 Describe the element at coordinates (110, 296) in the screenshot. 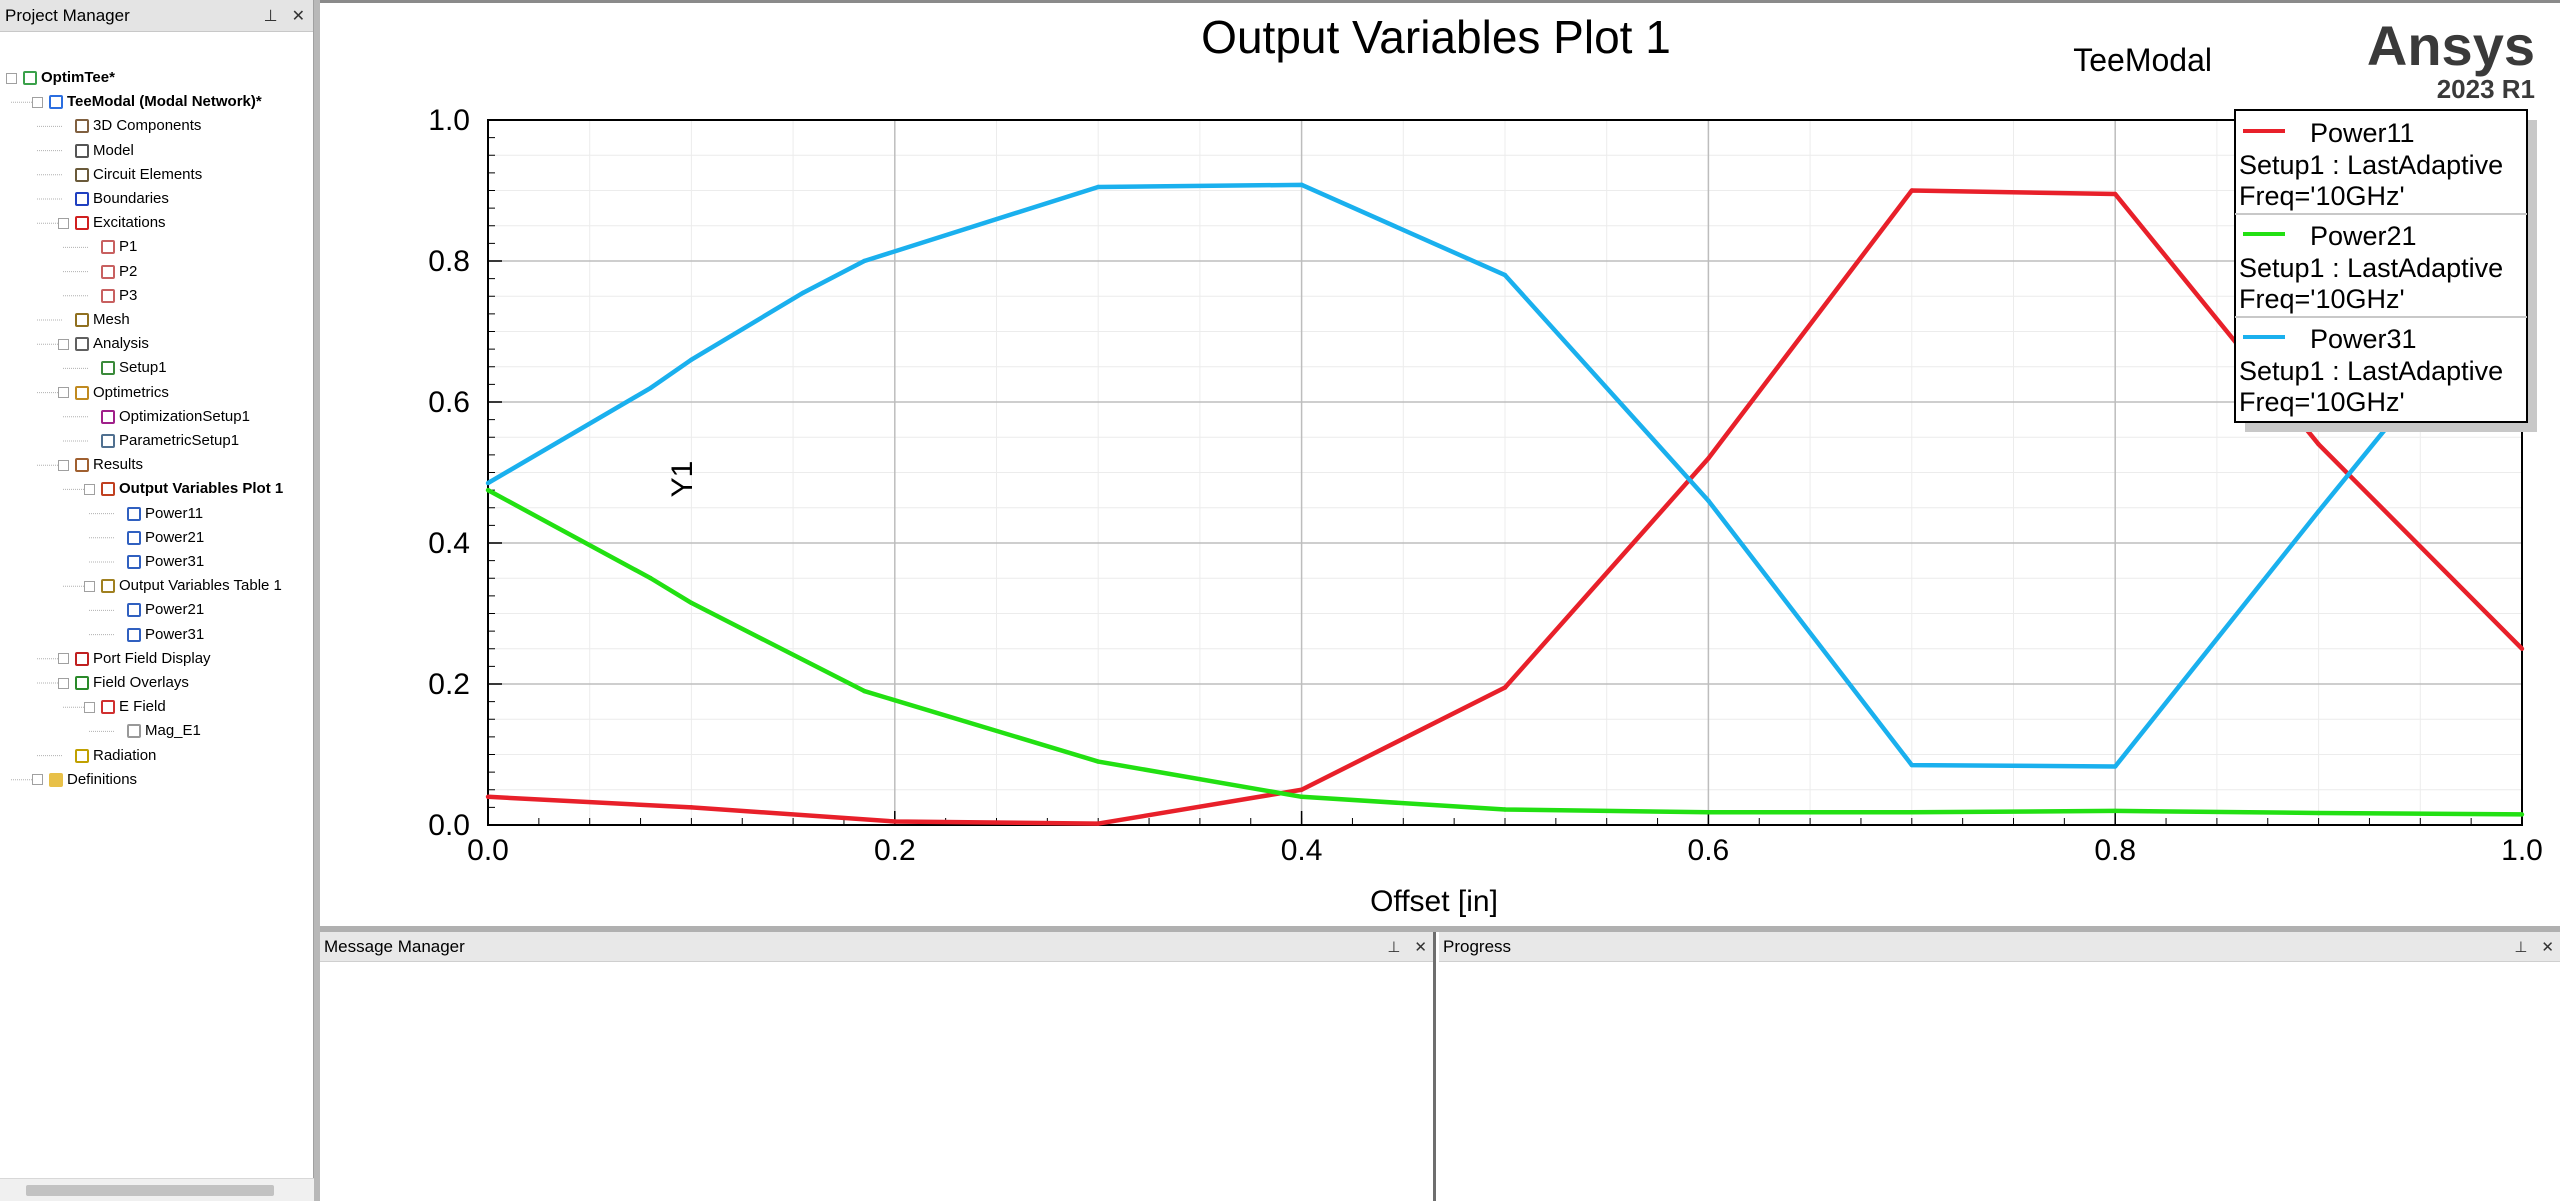

I see `tree-item: P3` at that location.